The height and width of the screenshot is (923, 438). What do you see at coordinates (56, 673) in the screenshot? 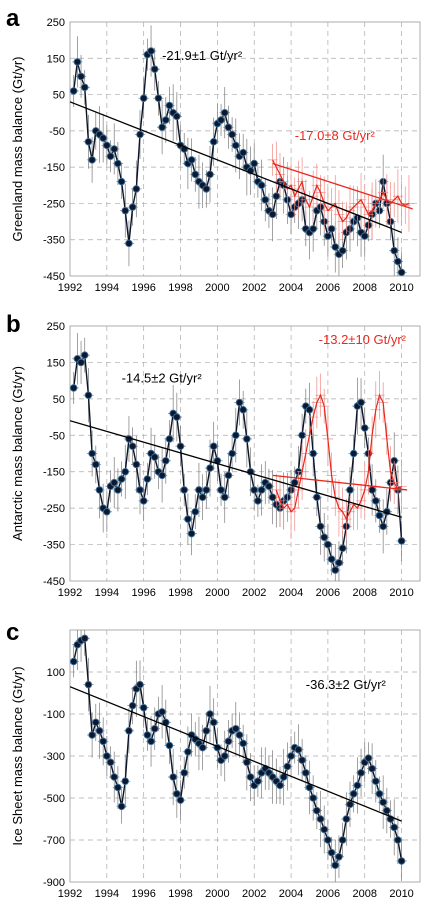
I see `y-tick-label-0: 100` at bounding box center [56, 673].